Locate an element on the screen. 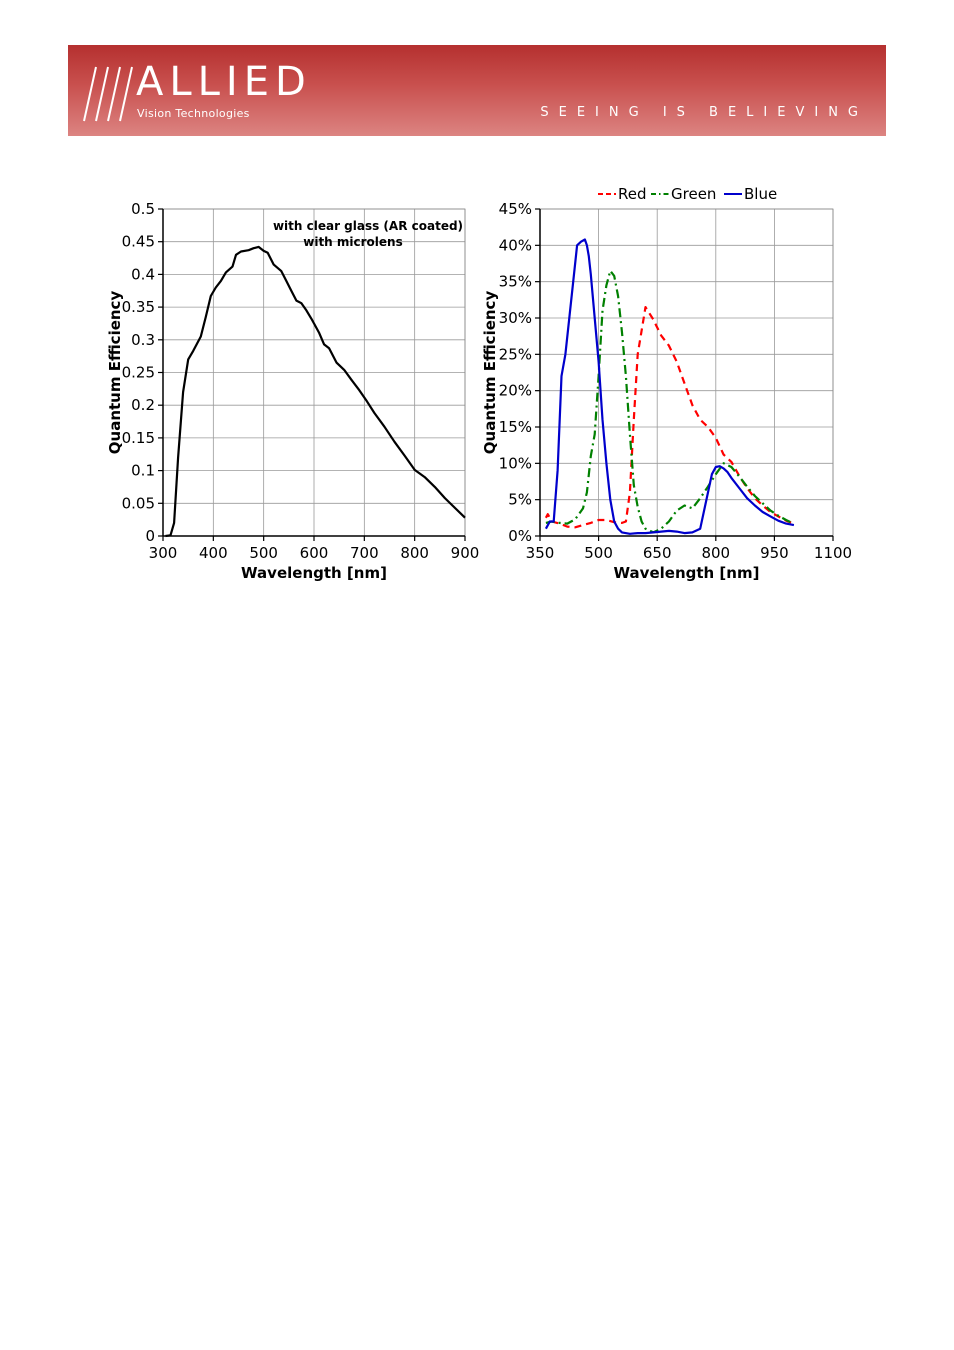 The height and width of the screenshot is (1350, 954). x-tick-label: 300 is located at coordinates (163, 553).